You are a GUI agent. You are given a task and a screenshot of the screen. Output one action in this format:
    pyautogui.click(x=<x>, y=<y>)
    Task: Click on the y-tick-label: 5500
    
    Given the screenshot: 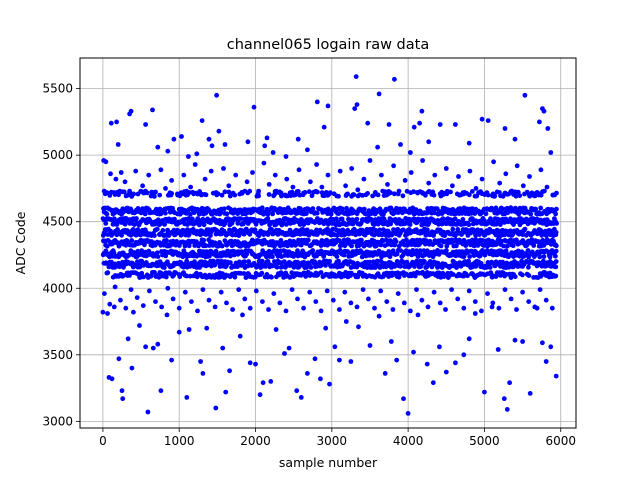 What is the action you would take?
    pyautogui.click(x=57, y=89)
    